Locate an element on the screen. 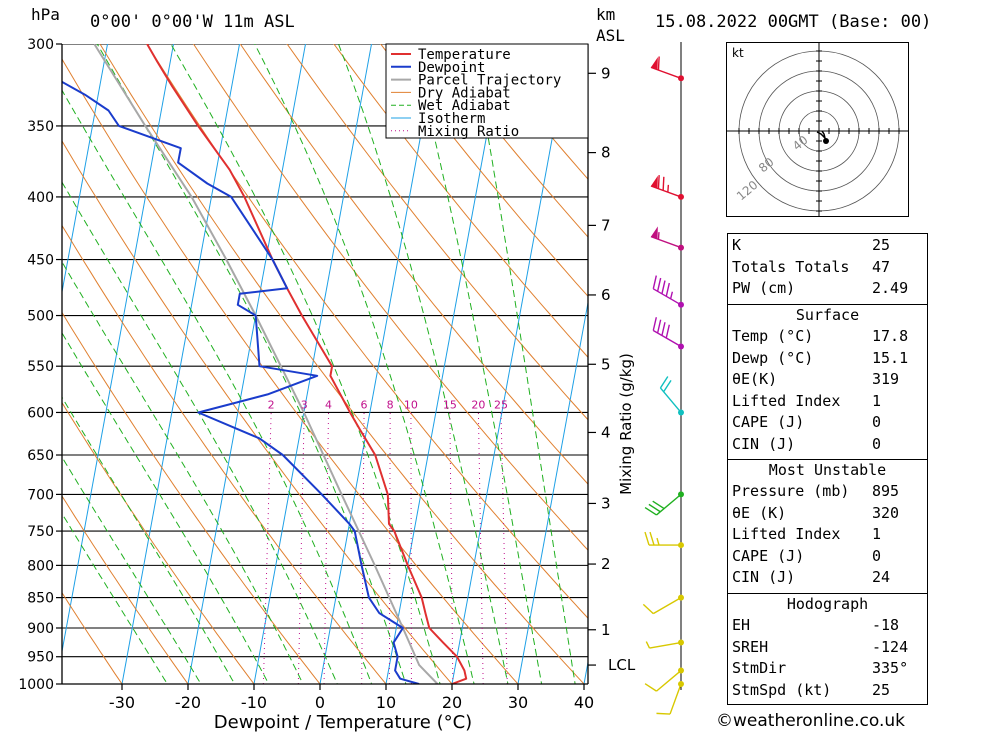  row-label: Lifted Index is located at coordinates (786, 400).